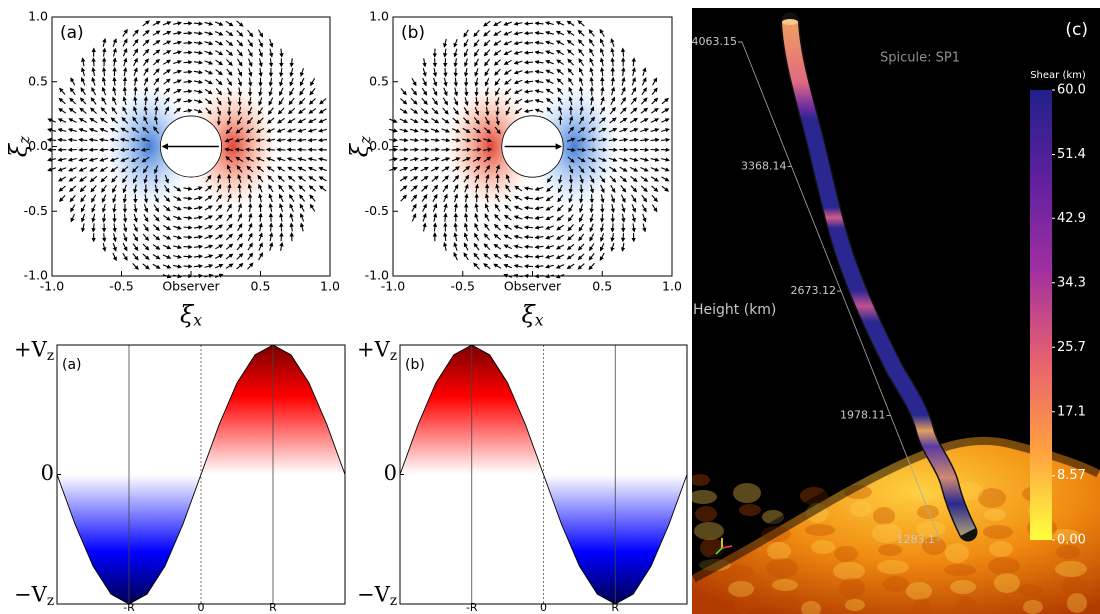 The height and width of the screenshot is (614, 1100). What do you see at coordinates (896, 525) in the screenshot?
I see `solar-surface` at bounding box center [896, 525].